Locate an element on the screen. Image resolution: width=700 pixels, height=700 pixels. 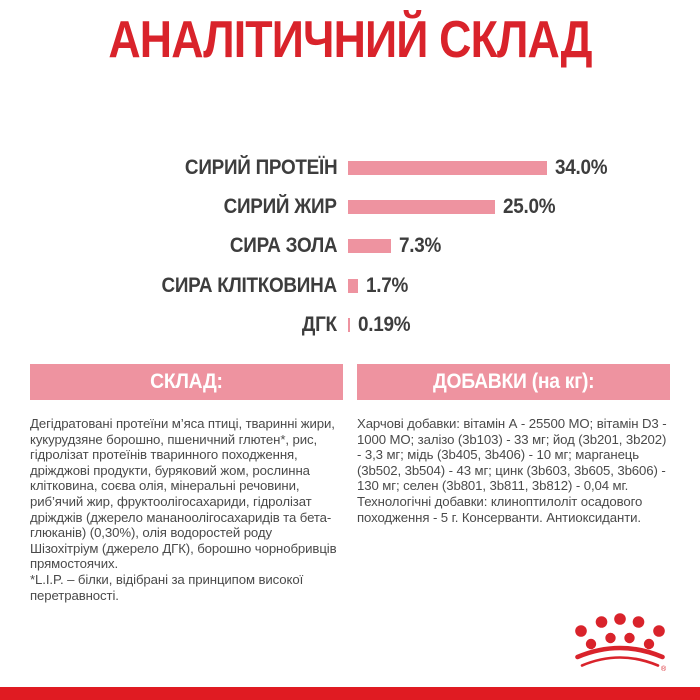
chart-row: СИРА КЛІТКОВИНА 1.7% is located at coordinates (350, 285).